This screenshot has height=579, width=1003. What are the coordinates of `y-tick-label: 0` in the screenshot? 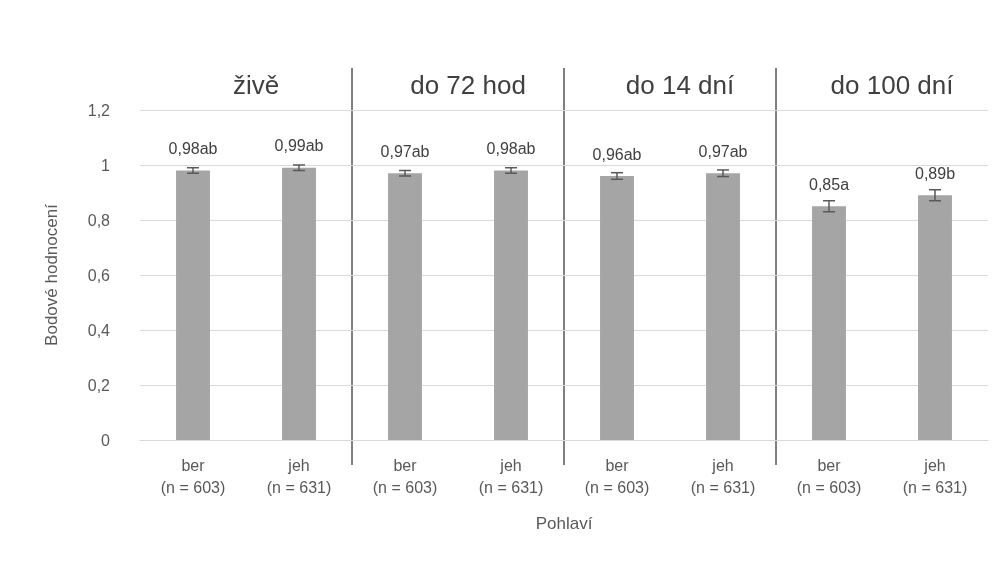 It's located at (106, 440).